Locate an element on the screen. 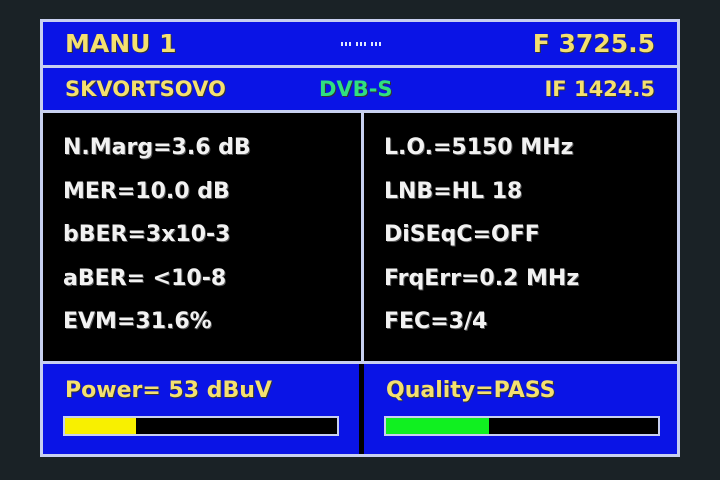 The width and height of the screenshot is (720, 480). power-bar-fill is located at coordinates (100, 426).